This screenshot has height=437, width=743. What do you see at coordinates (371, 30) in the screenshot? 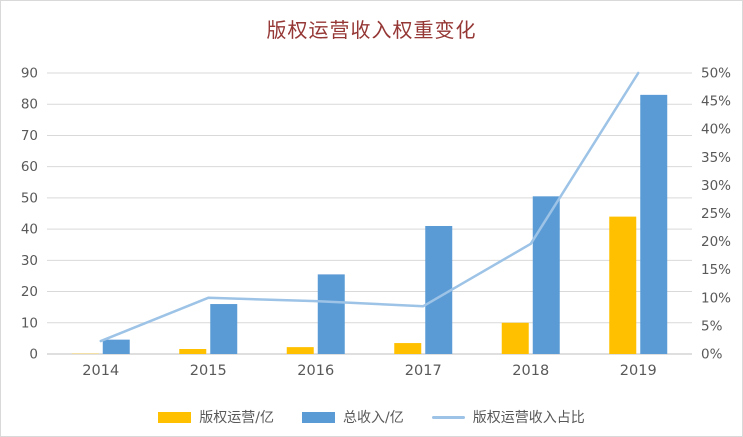
I see `chart-title: 版权运营收入权重变化` at bounding box center [371, 30].